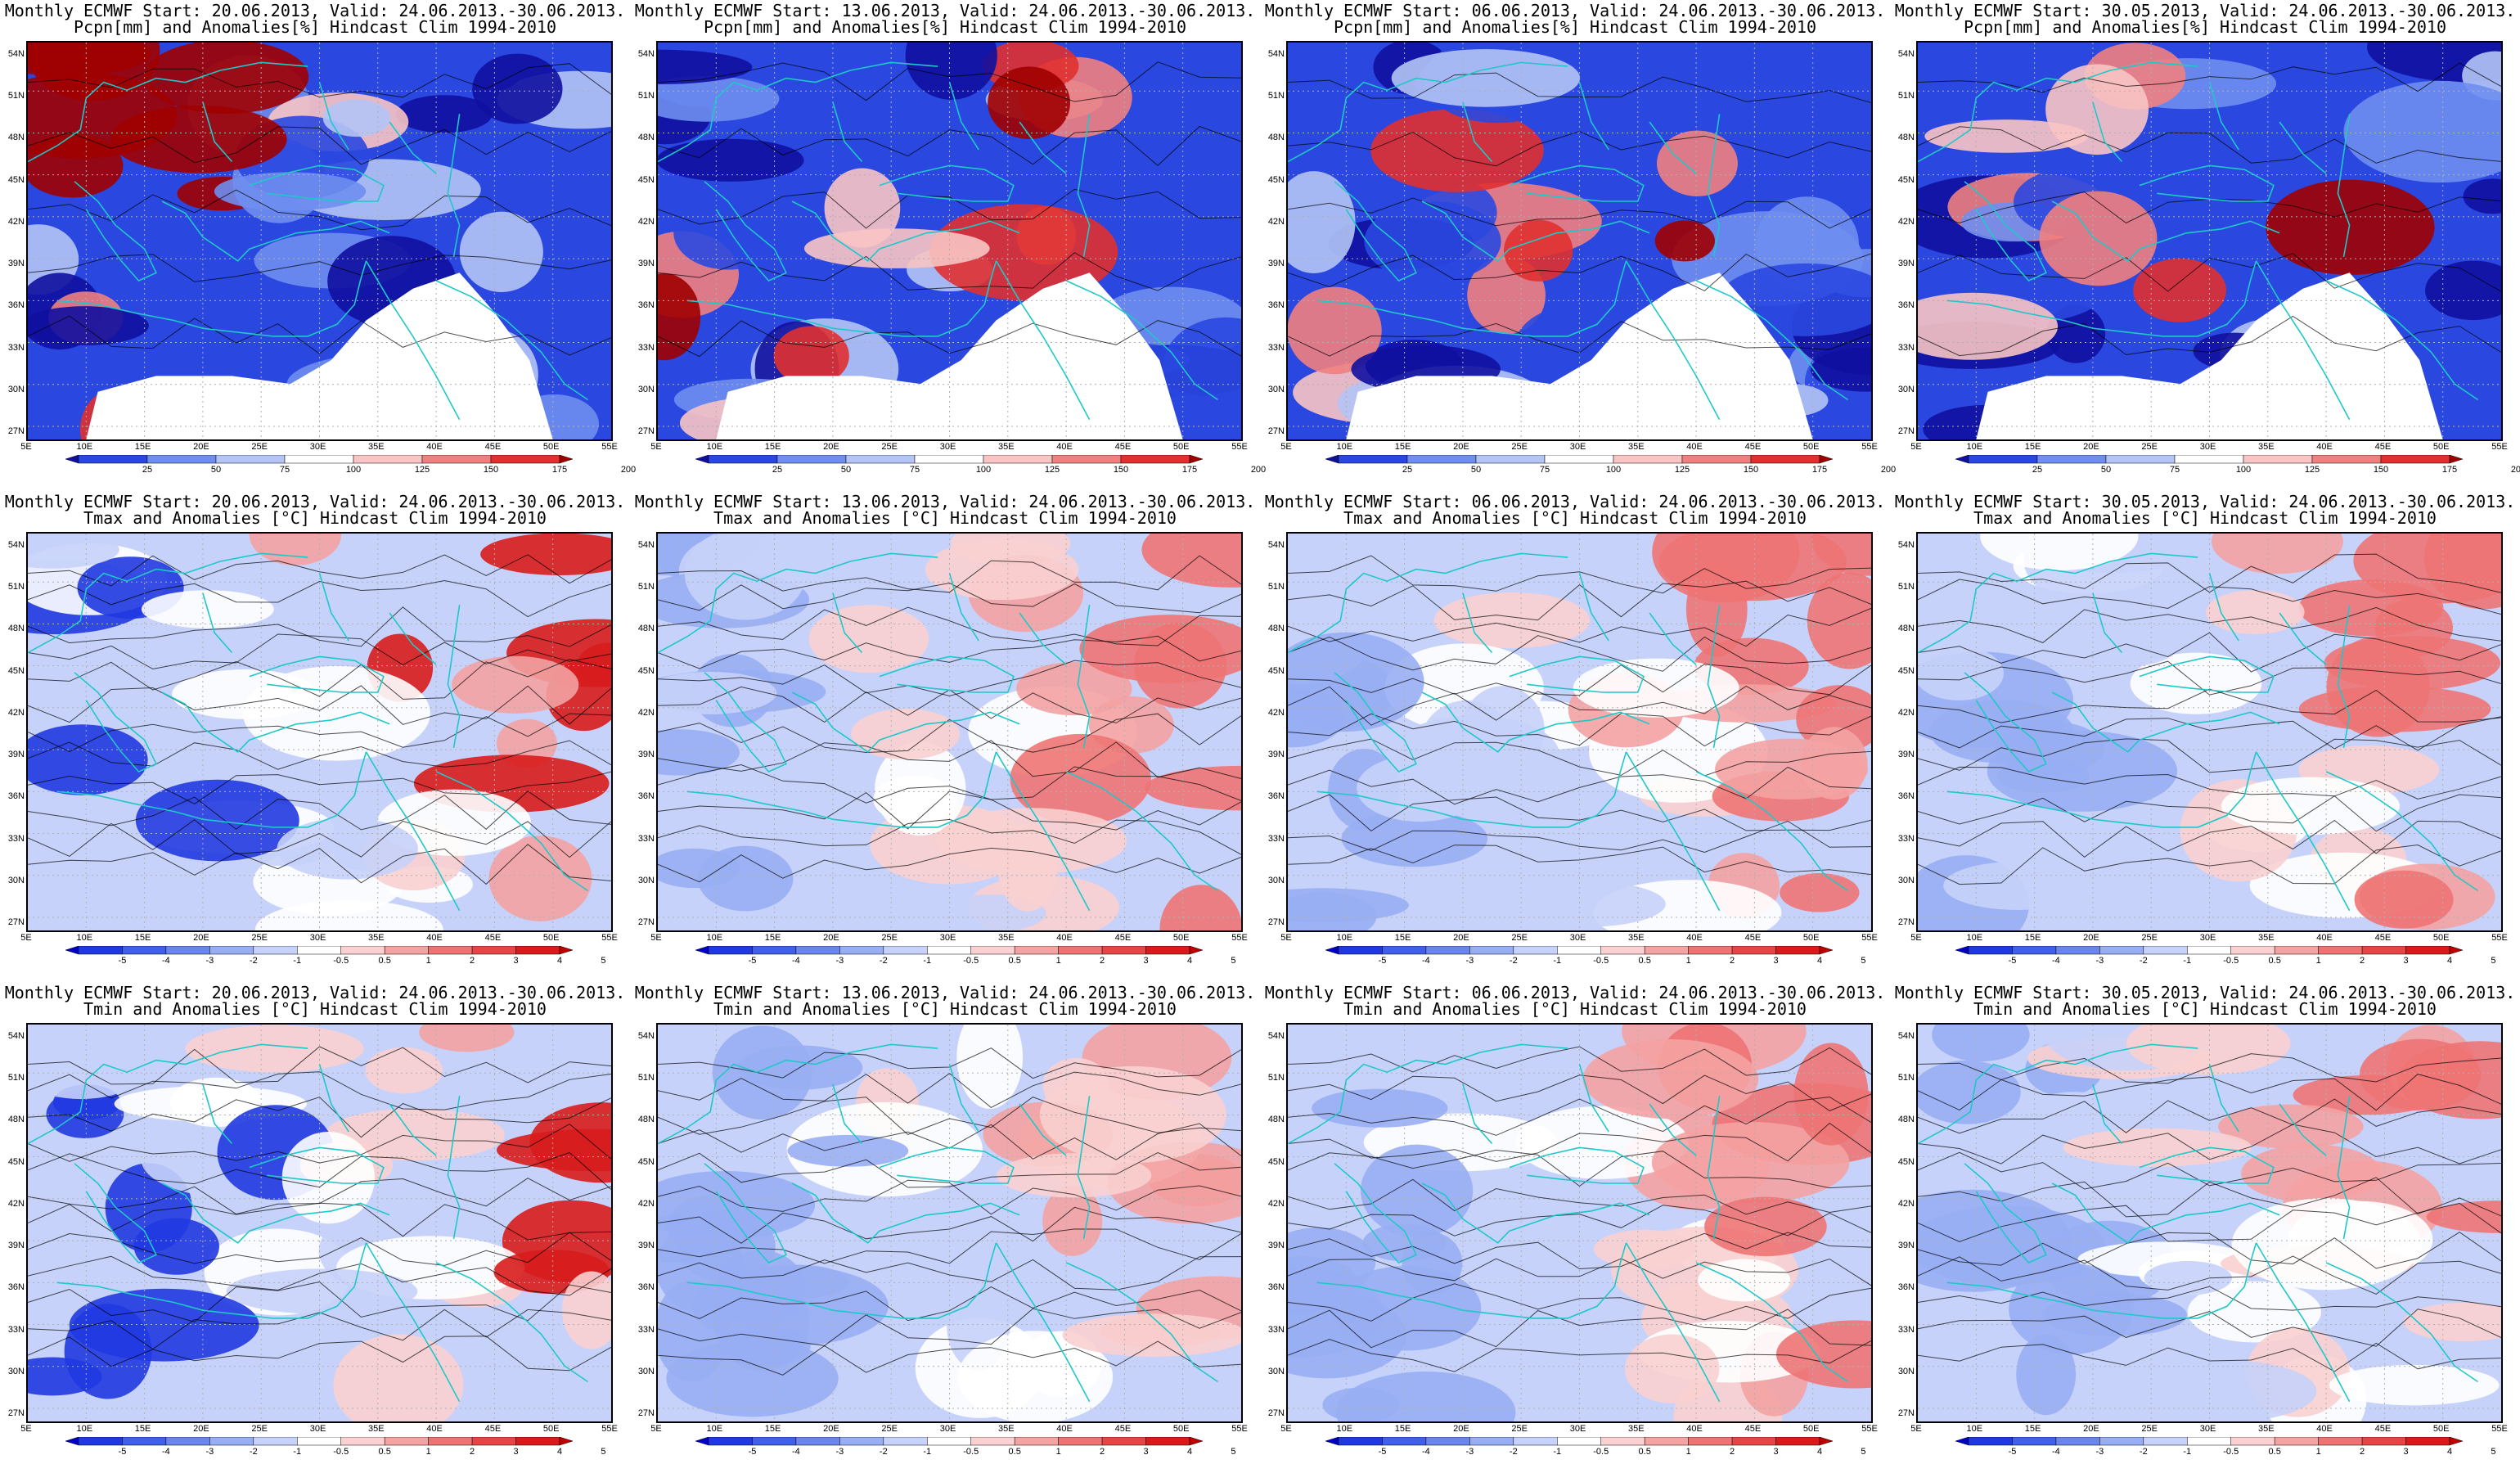 The image size is (2520, 1473). What do you see at coordinates (2225, 964) in the screenshot?
I see `colorbar: -5 -4 -3 -2 -1 -0.5 0.5 1 2 3 4 5` at bounding box center [2225, 964].